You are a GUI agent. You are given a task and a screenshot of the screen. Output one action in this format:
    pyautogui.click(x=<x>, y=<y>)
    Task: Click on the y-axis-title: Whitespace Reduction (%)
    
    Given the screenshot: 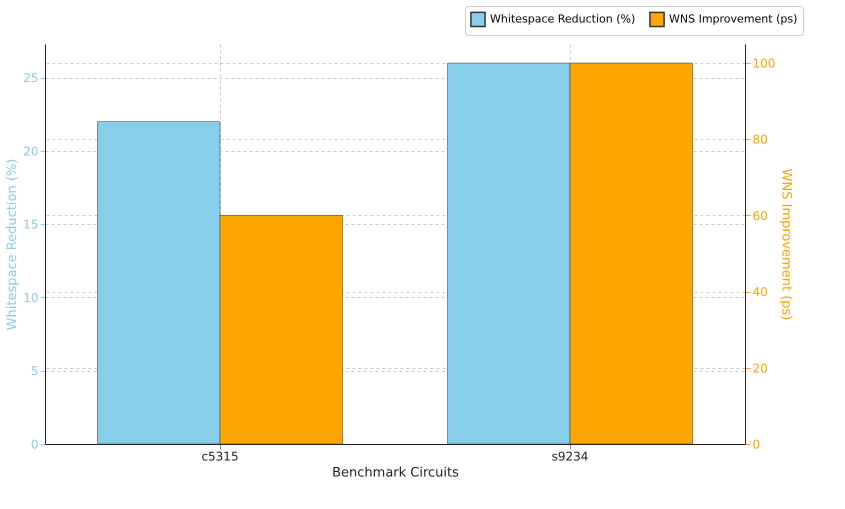 What is the action you would take?
    pyautogui.click(x=12, y=244)
    